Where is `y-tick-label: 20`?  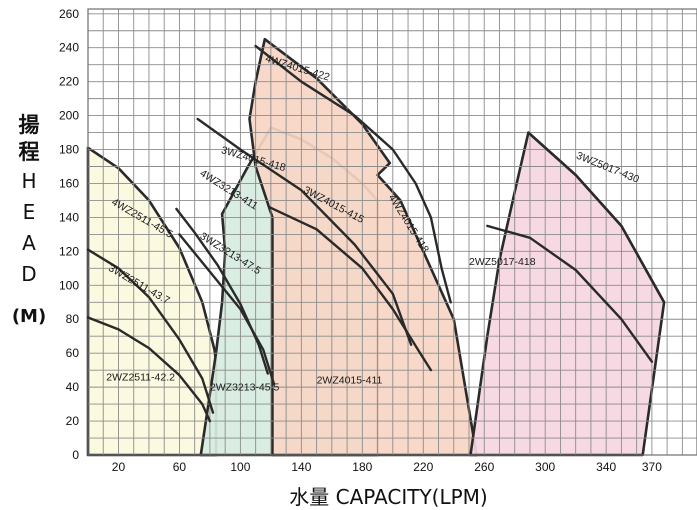
y-tick-label: 20 is located at coordinates (73, 421).